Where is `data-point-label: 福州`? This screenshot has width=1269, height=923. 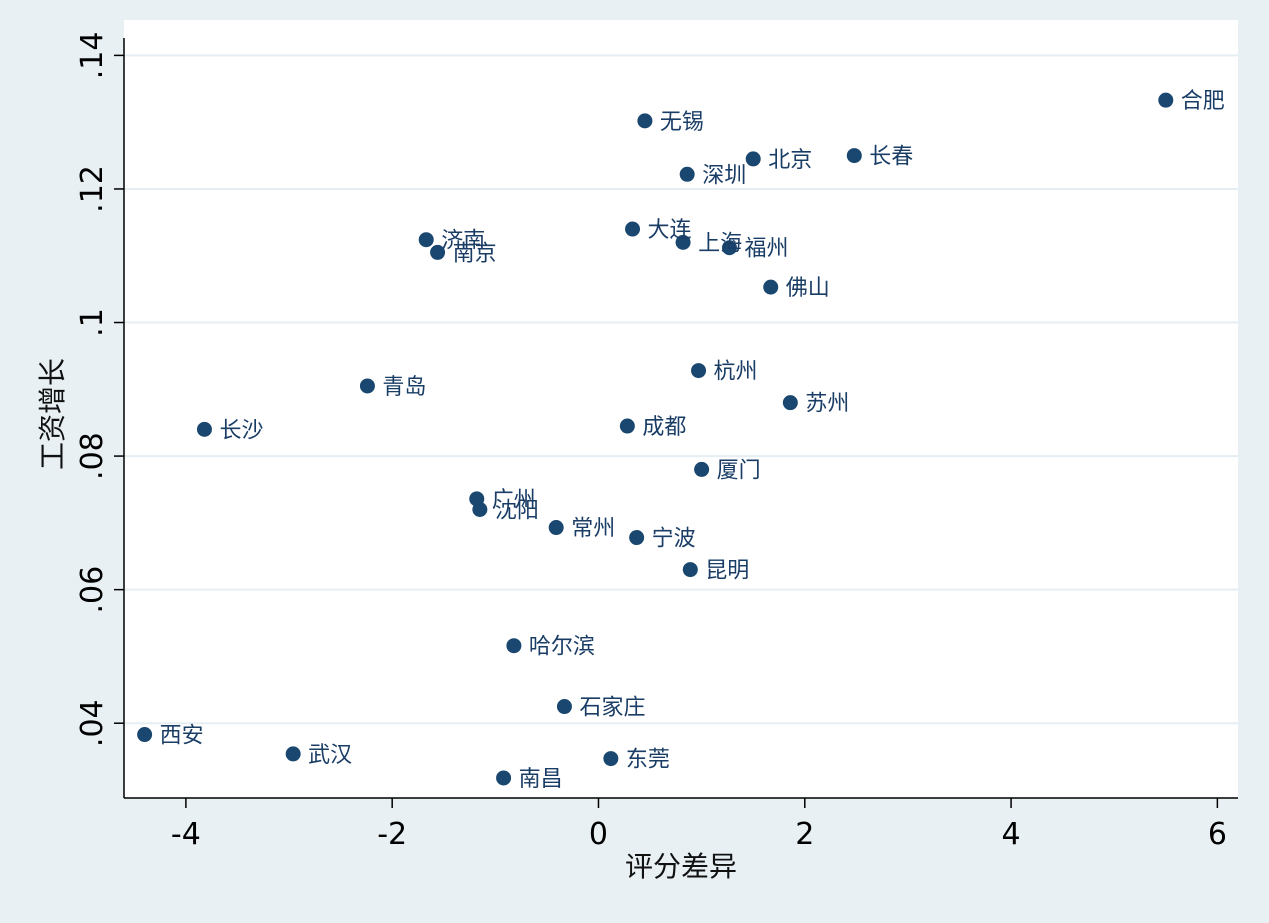
data-point-label: 福州 is located at coordinates (766, 249).